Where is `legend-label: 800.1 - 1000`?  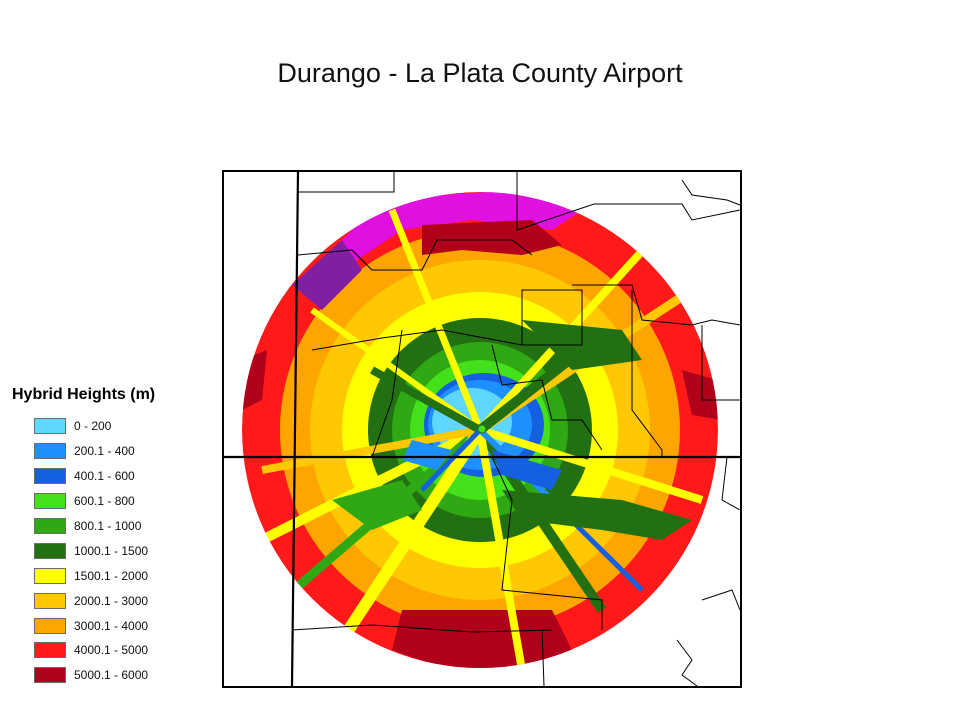 legend-label: 800.1 - 1000 is located at coordinates (108, 526).